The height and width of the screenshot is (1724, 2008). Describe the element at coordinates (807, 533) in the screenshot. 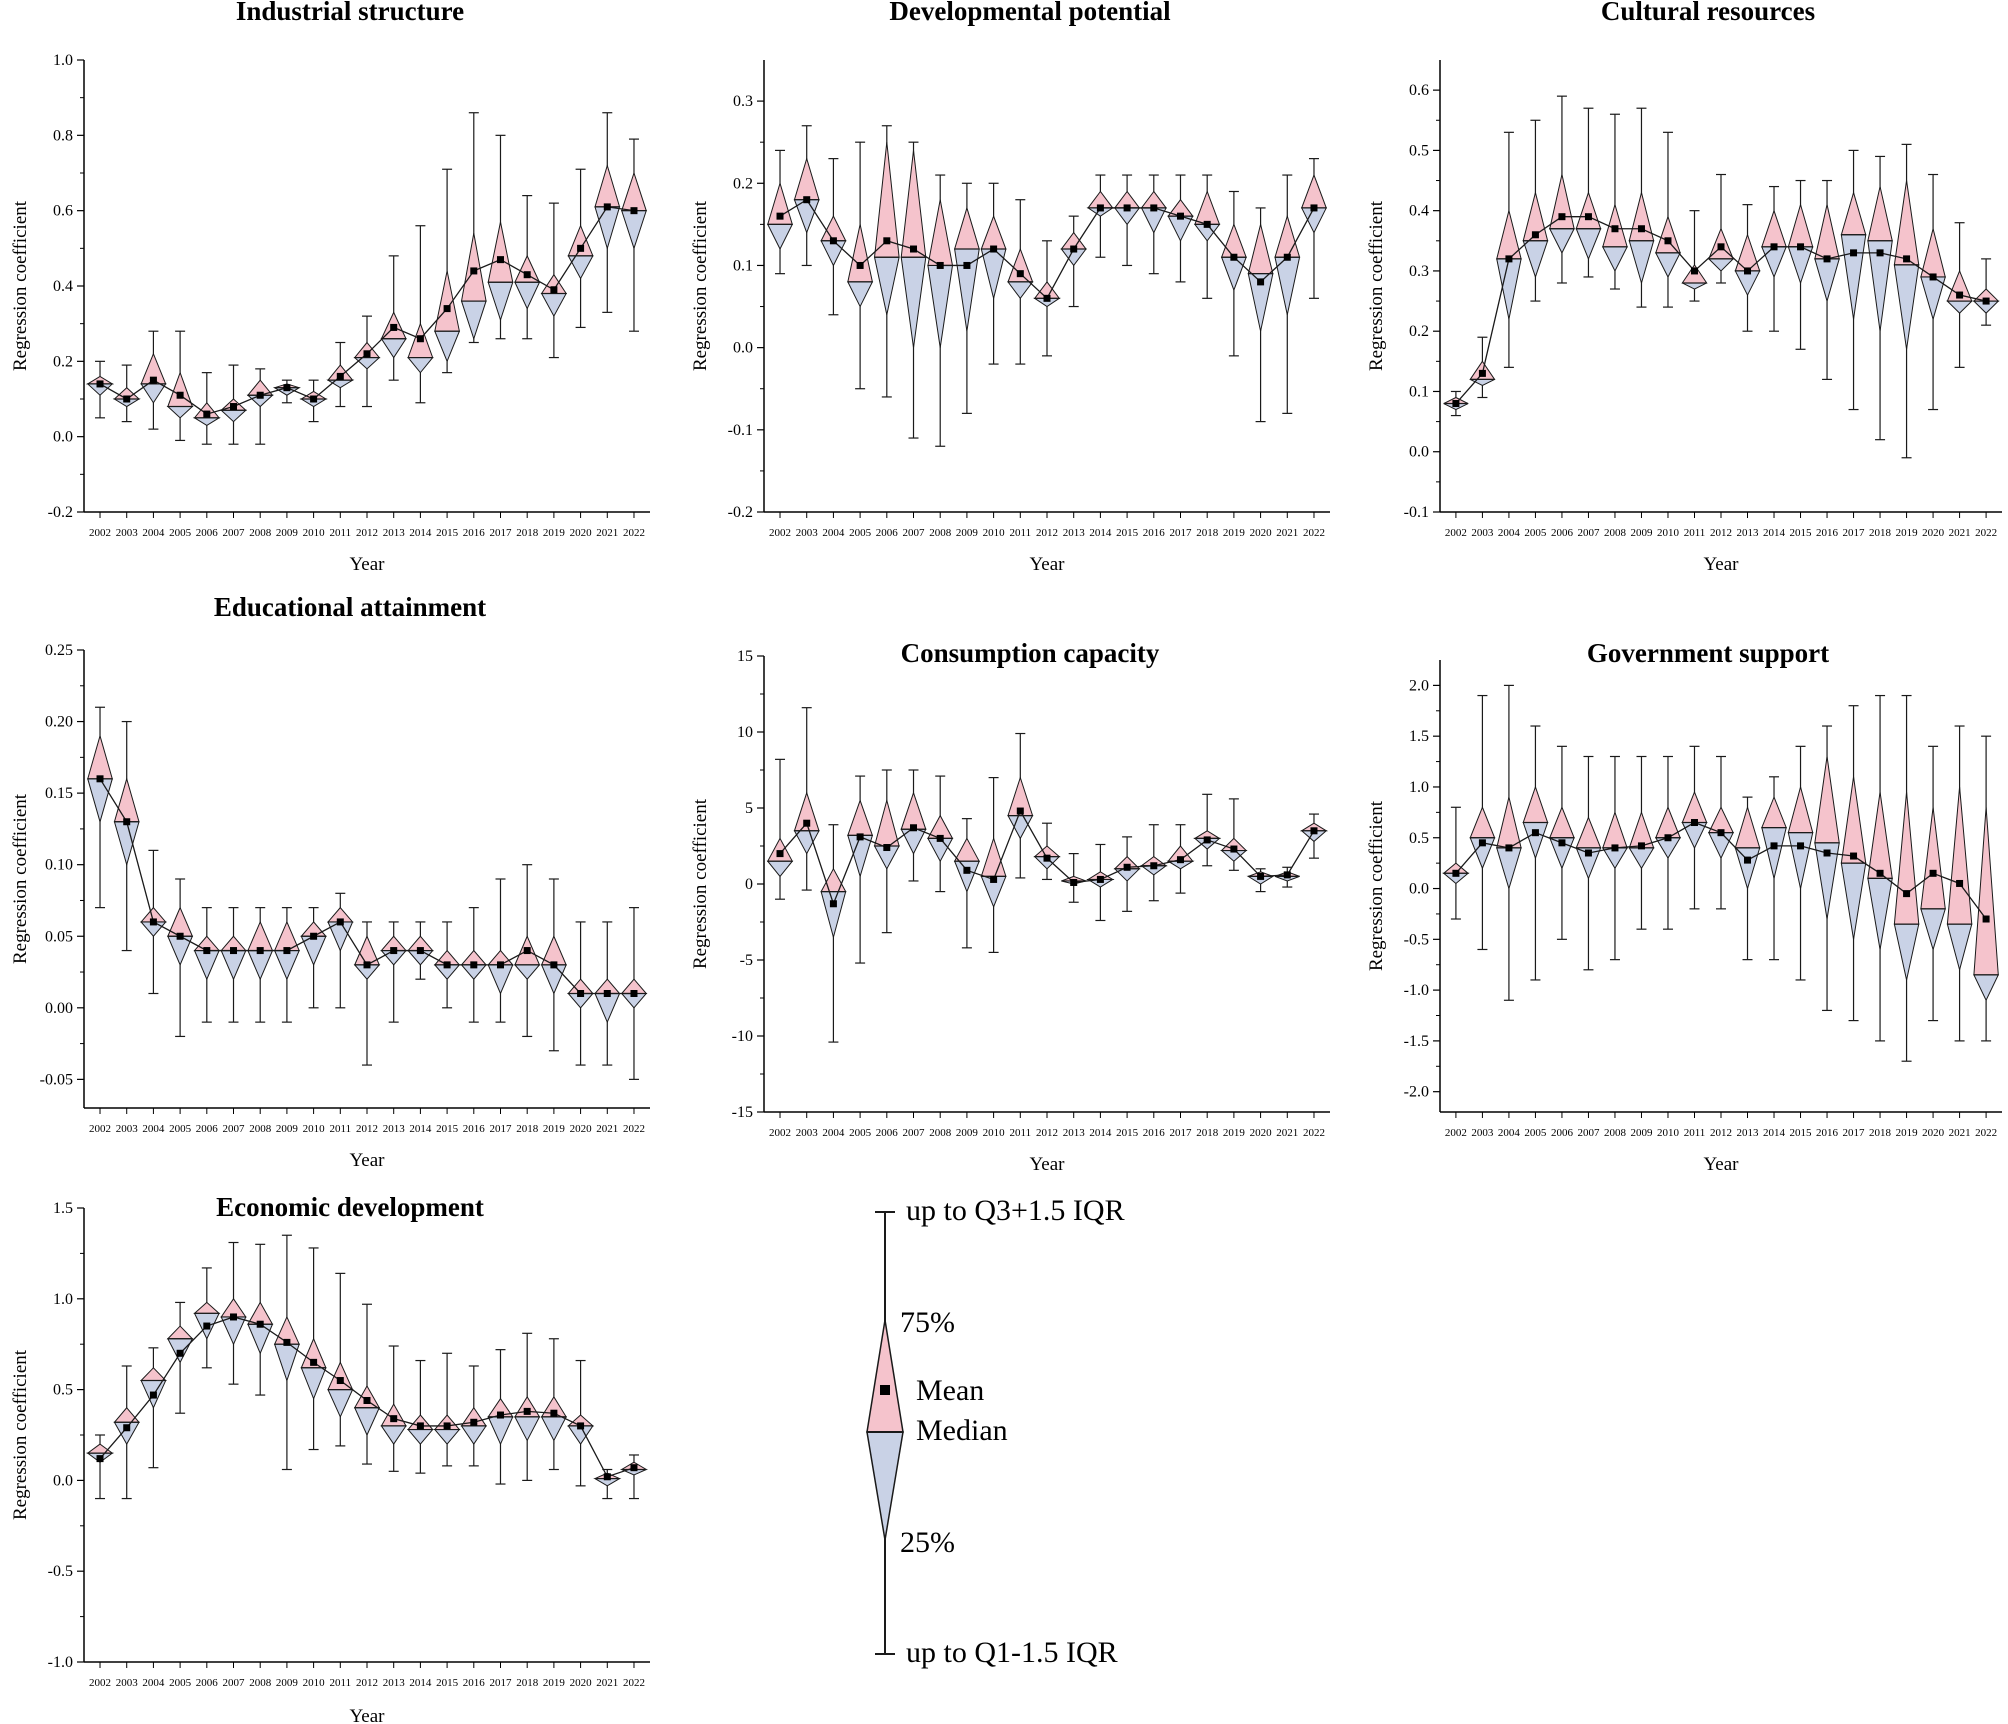

I see `x-tick-label: 2003` at that location.